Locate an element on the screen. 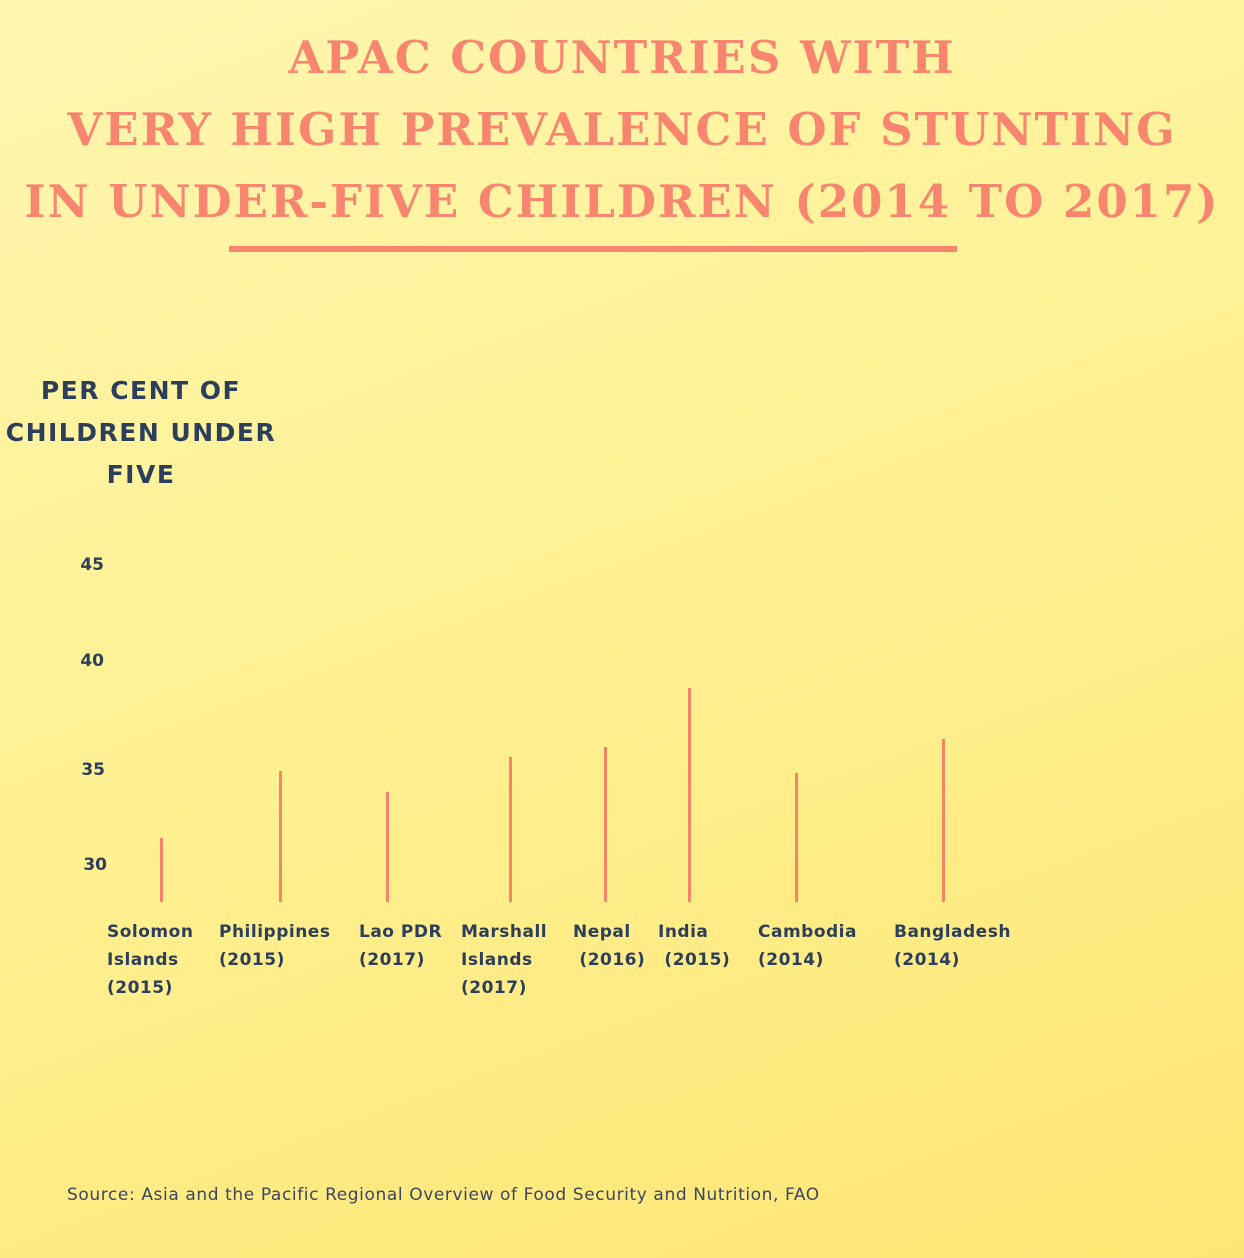 Image resolution: width=1244 pixels, height=1258 pixels. x-label-india: India (2015) is located at coordinates (694, 946).